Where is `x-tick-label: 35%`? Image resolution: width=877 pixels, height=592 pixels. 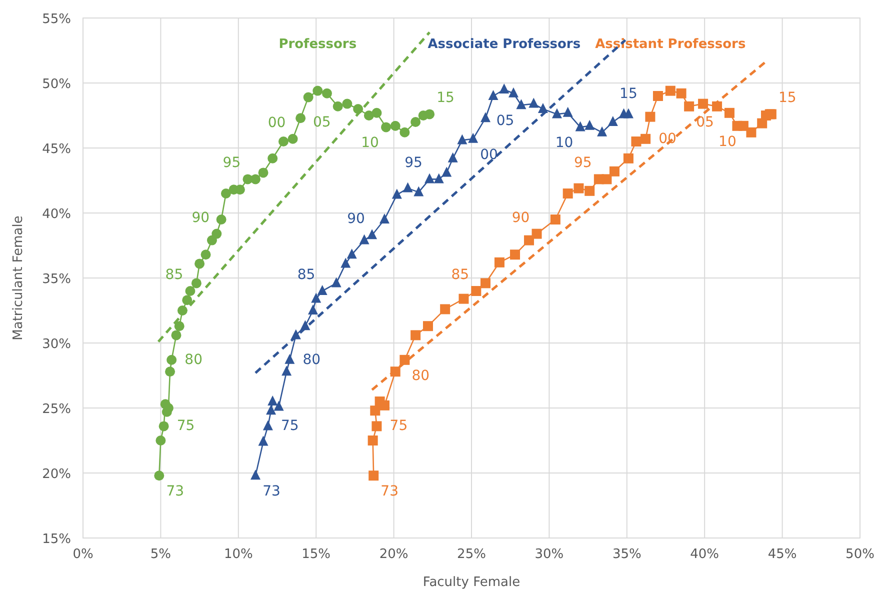
x-tick-label: 35% is located at coordinates (627, 554).